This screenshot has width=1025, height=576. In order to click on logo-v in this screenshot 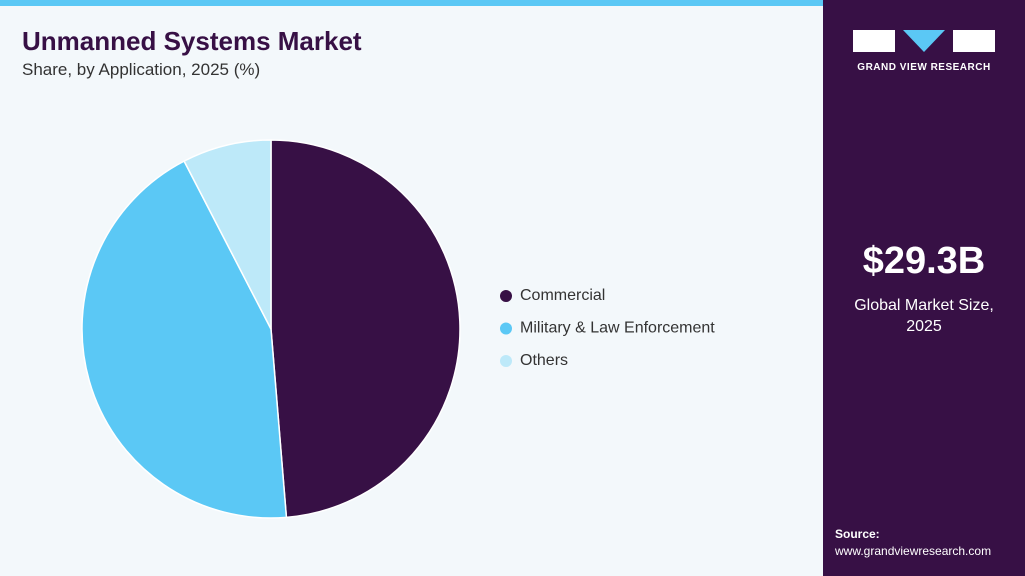, I will do `click(924, 41)`.